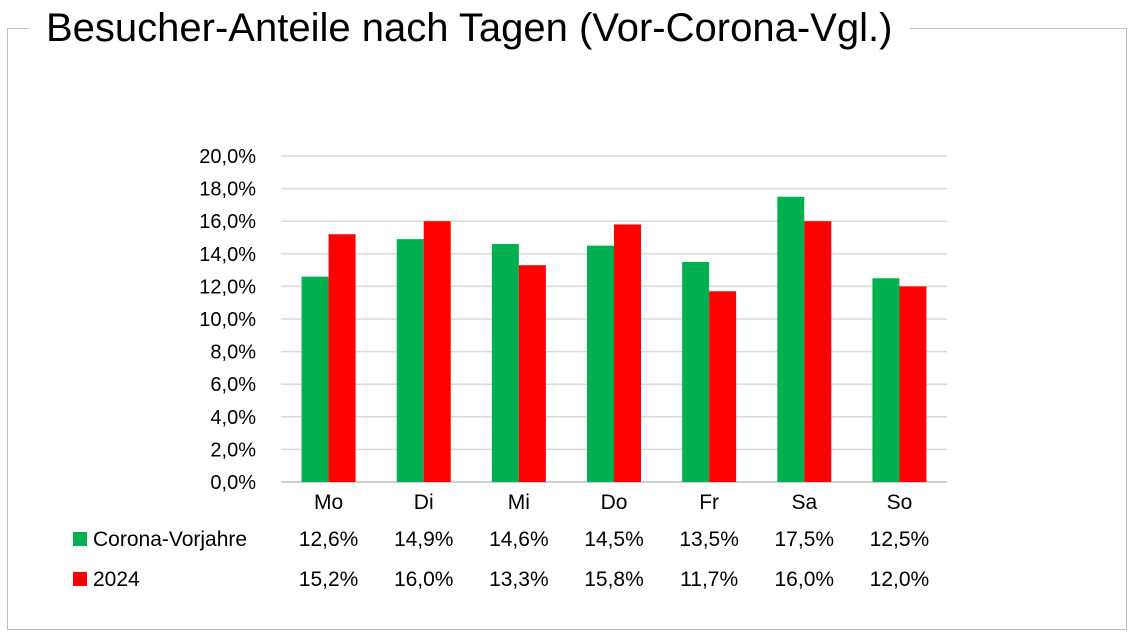  What do you see at coordinates (900, 579) in the screenshot?
I see `data-table-value: 12,0%` at bounding box center [900, 579].